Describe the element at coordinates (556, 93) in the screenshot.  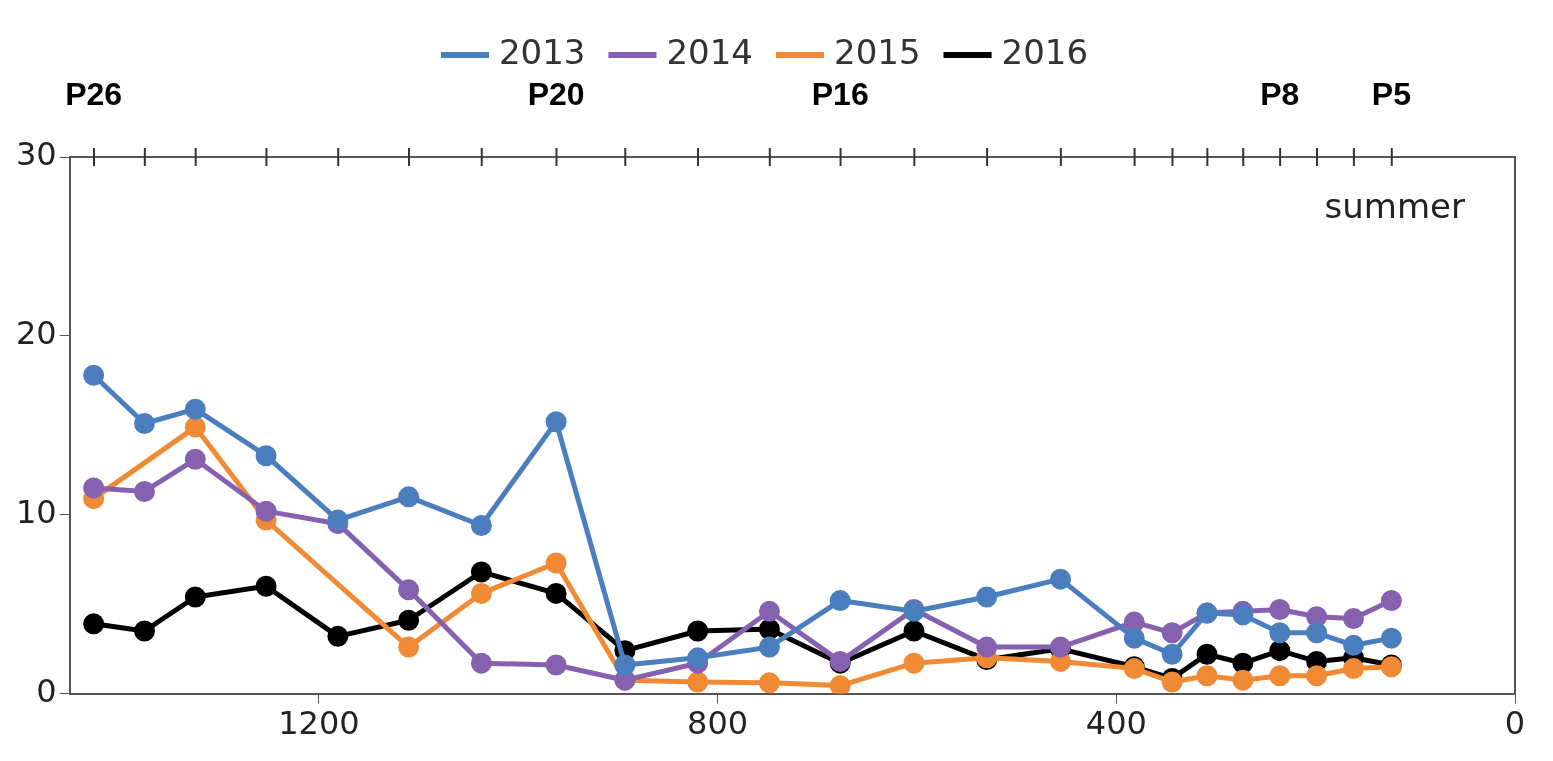
I see `annotation: P20` at that location.